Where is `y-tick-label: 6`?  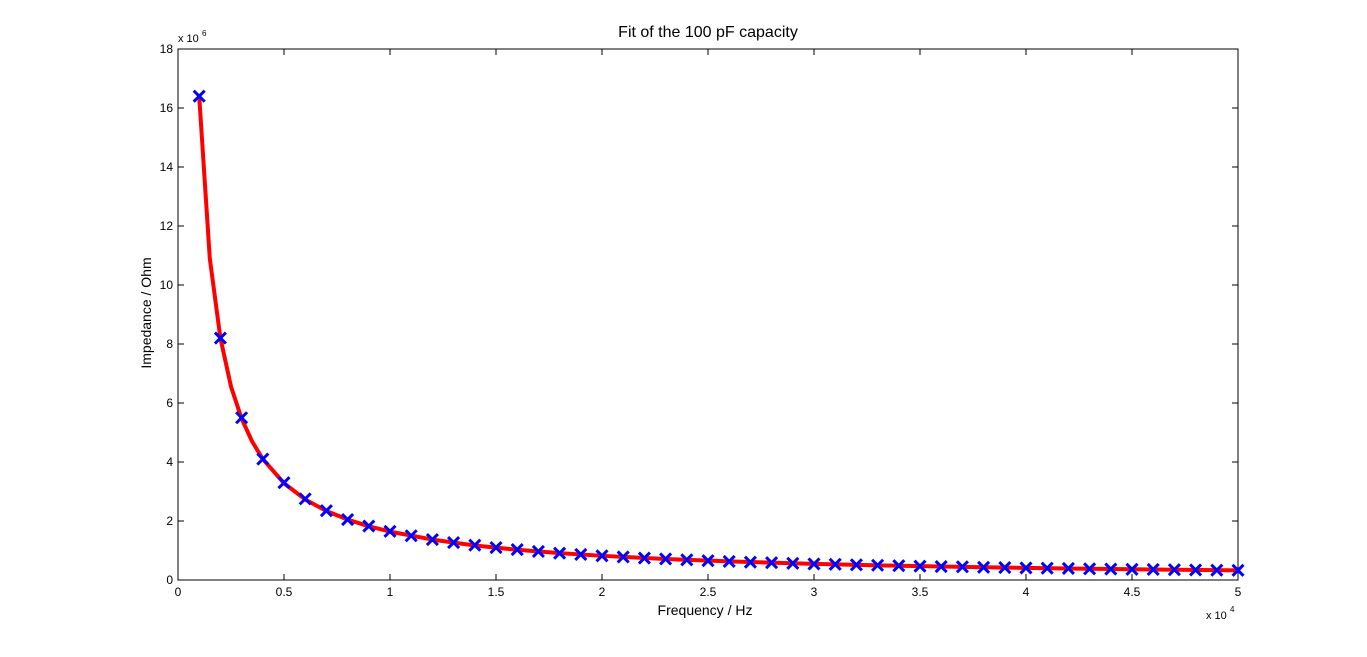
y-tick-label: 6 is located at coordinates (169, 403).